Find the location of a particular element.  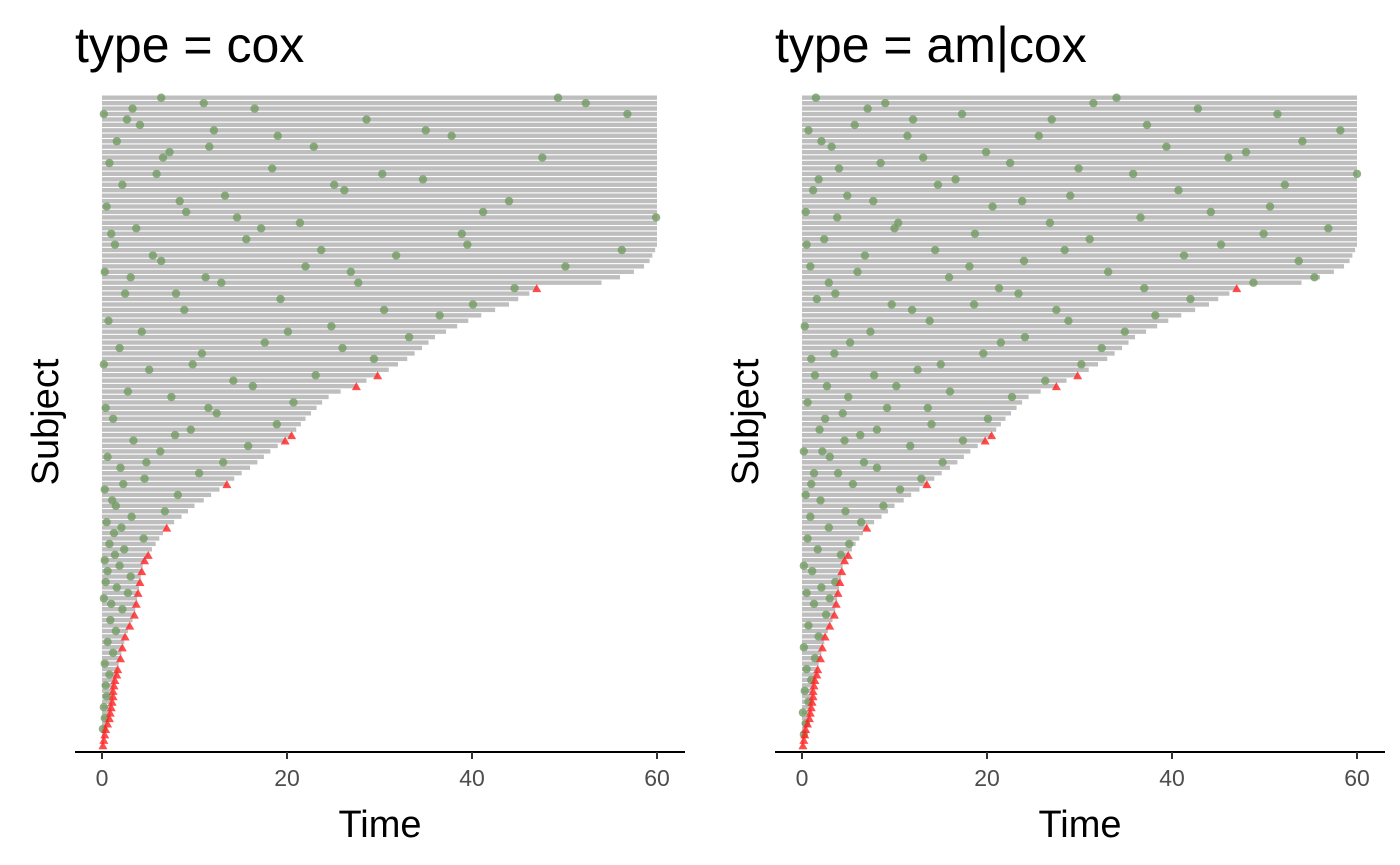

y-axis-label: Subject is located at coordinates (746, 421).